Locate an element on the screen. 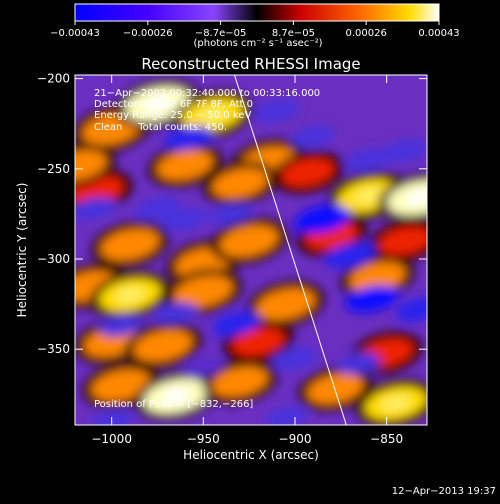  y-tick-label: −250 is located at coordinates (53, 169).